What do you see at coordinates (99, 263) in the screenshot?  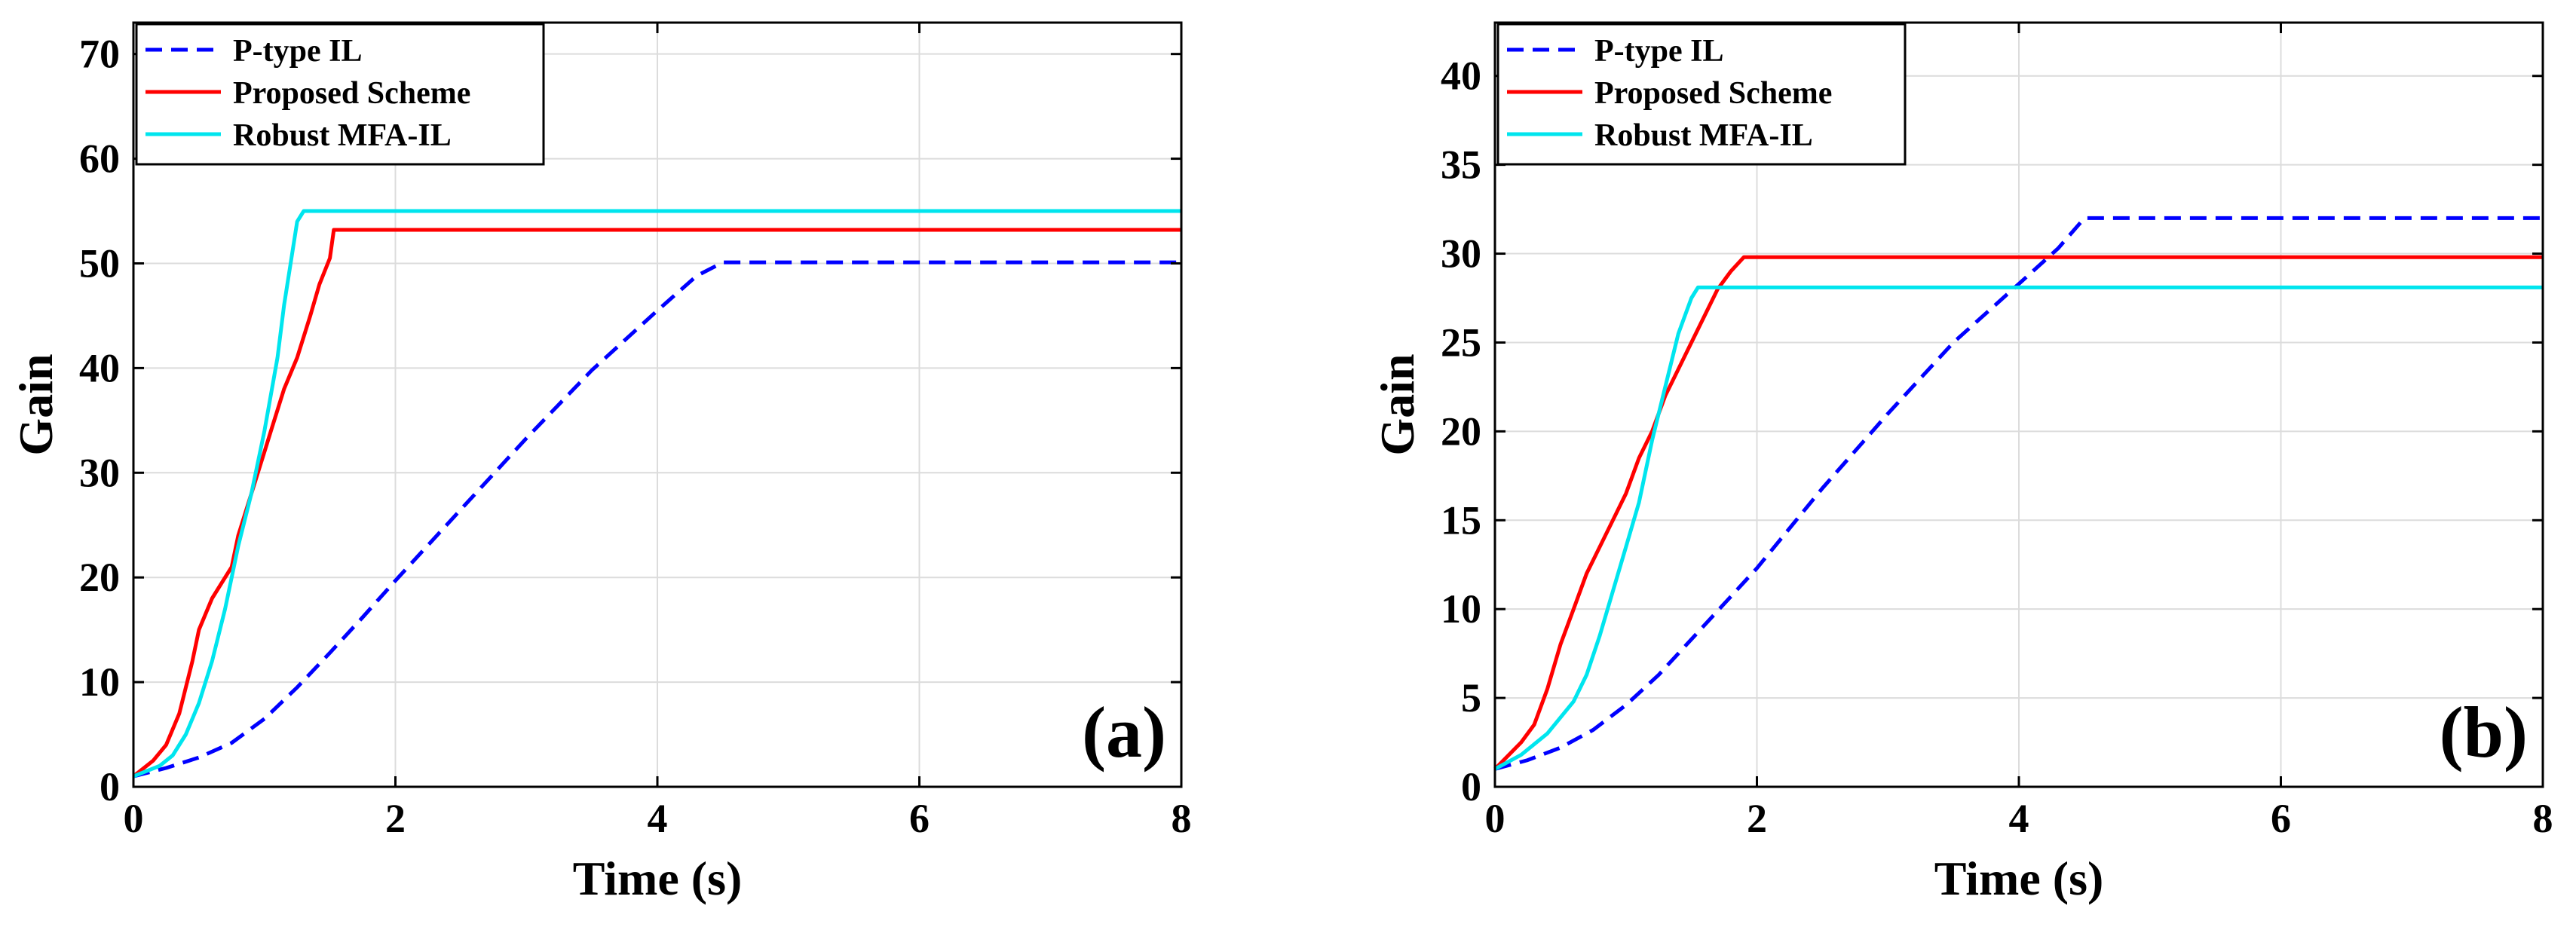 I see `y-tick-label: 50` at bounding box center [99, 263].